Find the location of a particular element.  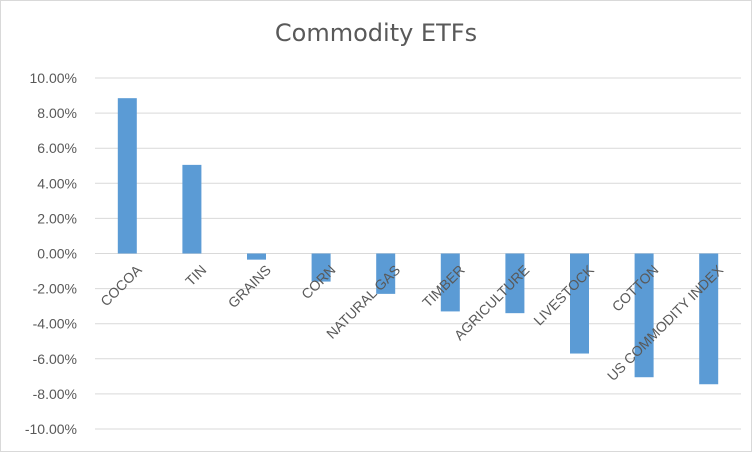

bar-cotton is located at coordinates (644, 315).